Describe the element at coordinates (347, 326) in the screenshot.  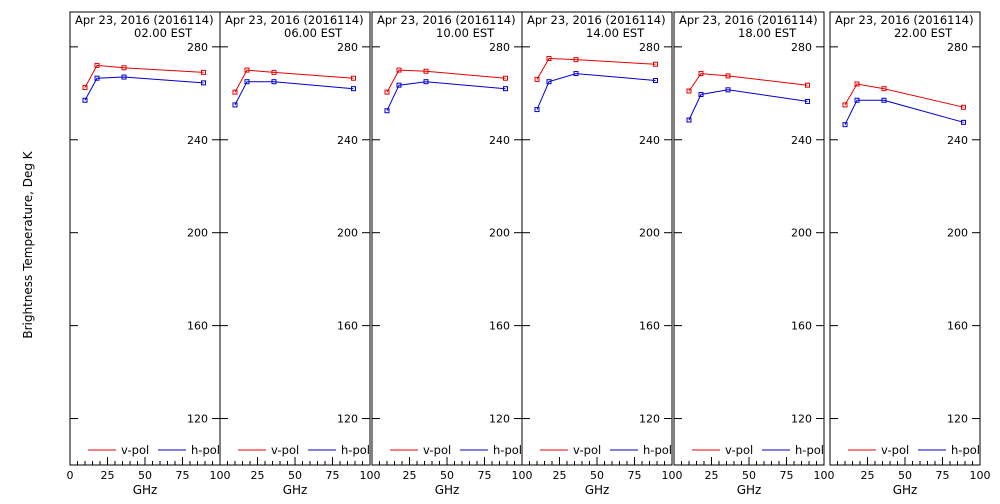
I see `y-tick-label: 160` at that location.